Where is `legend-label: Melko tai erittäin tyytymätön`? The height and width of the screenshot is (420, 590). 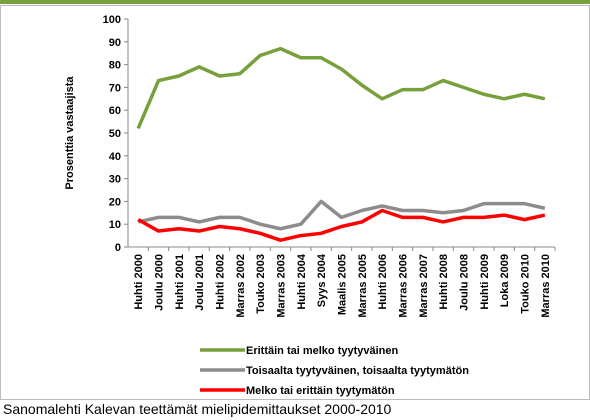
legend-label: Melko tai erittäin tyytymätön is located at coordinates (320, 391).